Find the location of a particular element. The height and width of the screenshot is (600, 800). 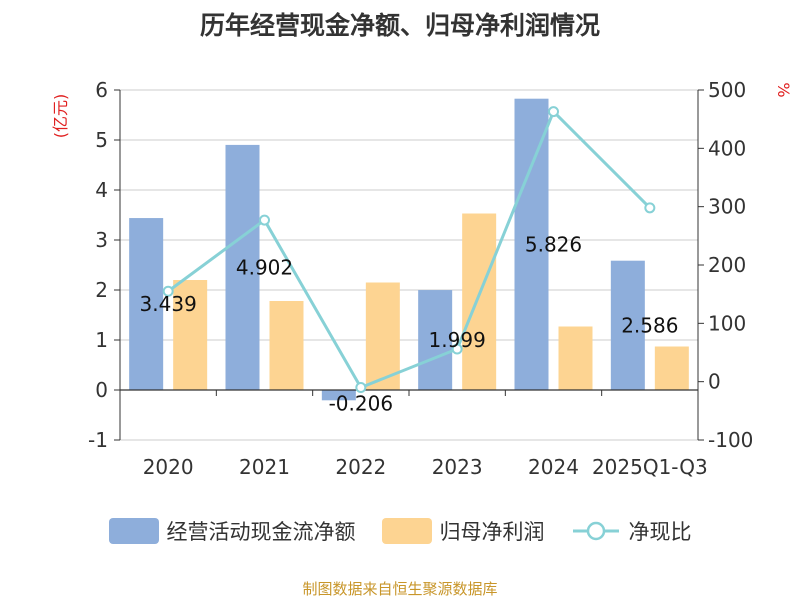

y-right-tick-label: -100 is located at coordinates (730, 440).